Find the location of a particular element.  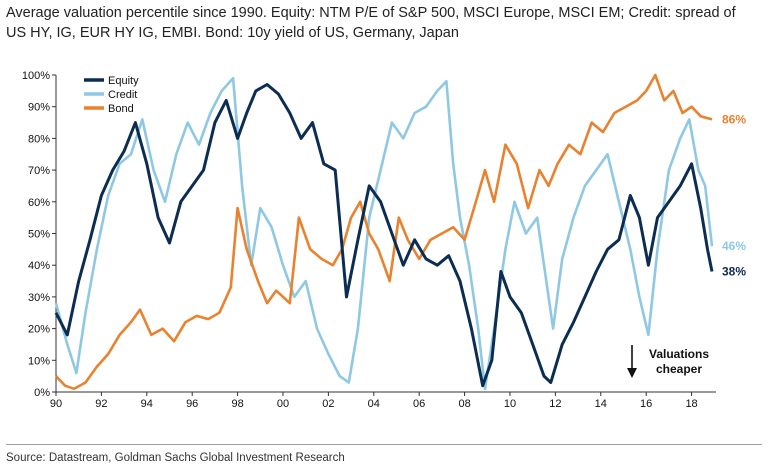

x-tick-label: 02 is located at coordinates (328, 404).